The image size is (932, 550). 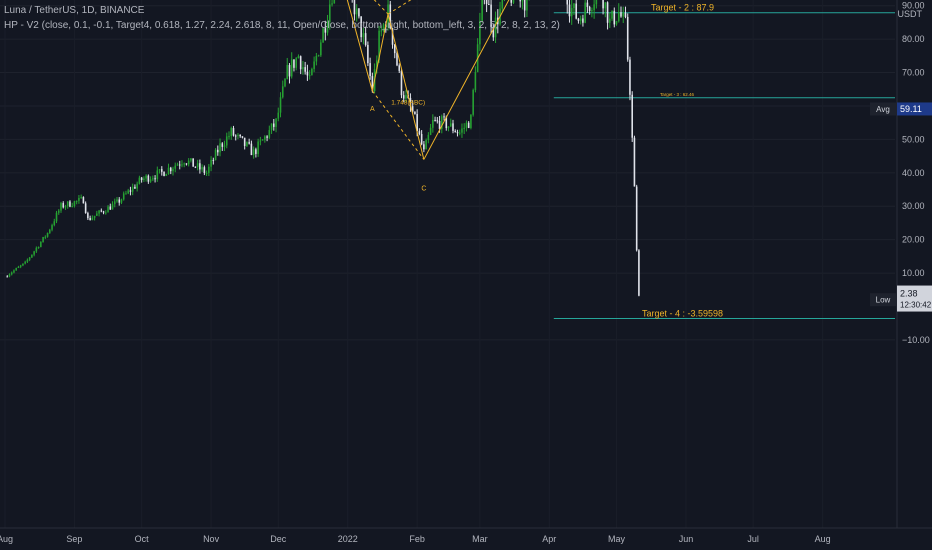 What do you see at coordinates (914, 109) in the screenshot?
I see `price-tag-value-box` at bounding box center [914, 109].